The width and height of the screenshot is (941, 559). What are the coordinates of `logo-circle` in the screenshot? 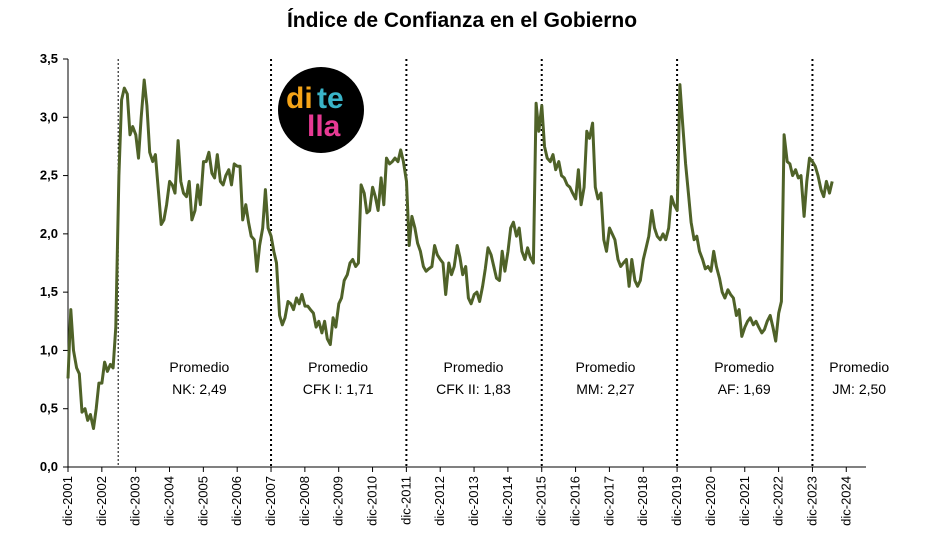 It's located at (321, 110).